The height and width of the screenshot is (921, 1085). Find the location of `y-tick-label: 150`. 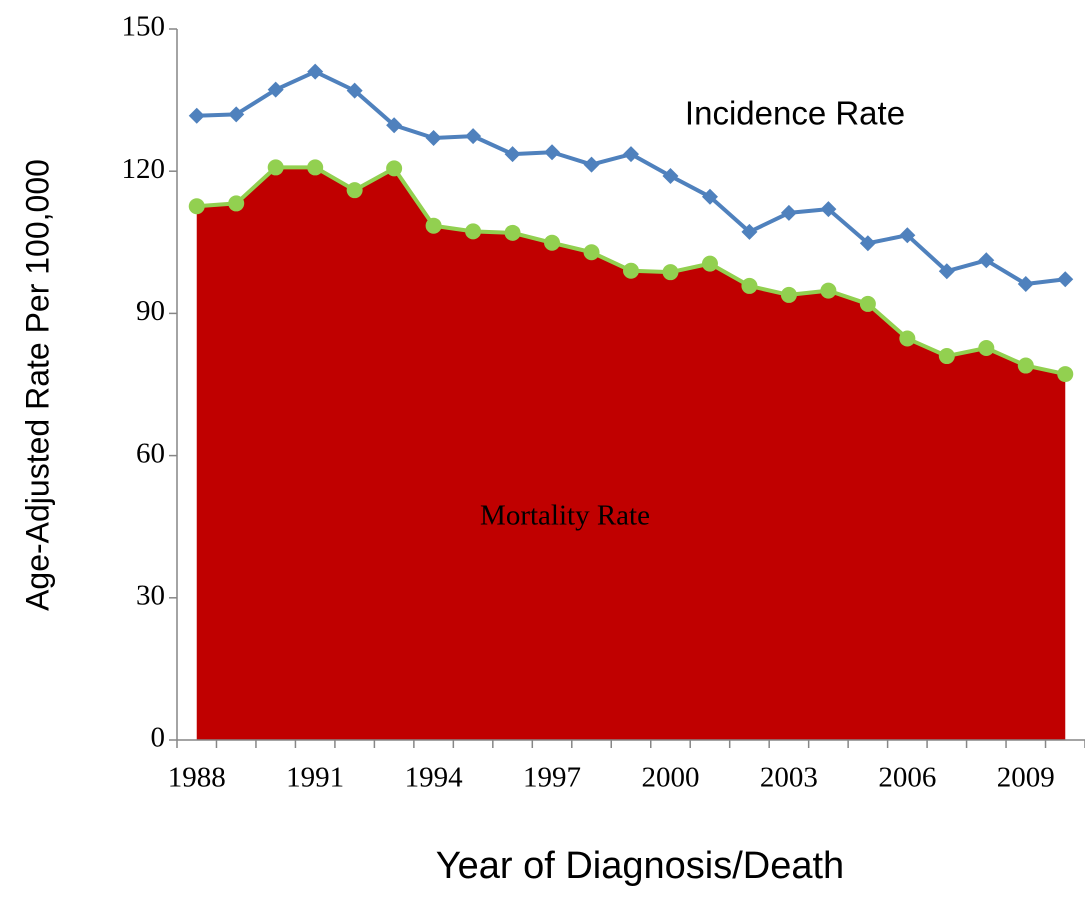

y-tick-label: 150 is located at coordinates (144, 27).